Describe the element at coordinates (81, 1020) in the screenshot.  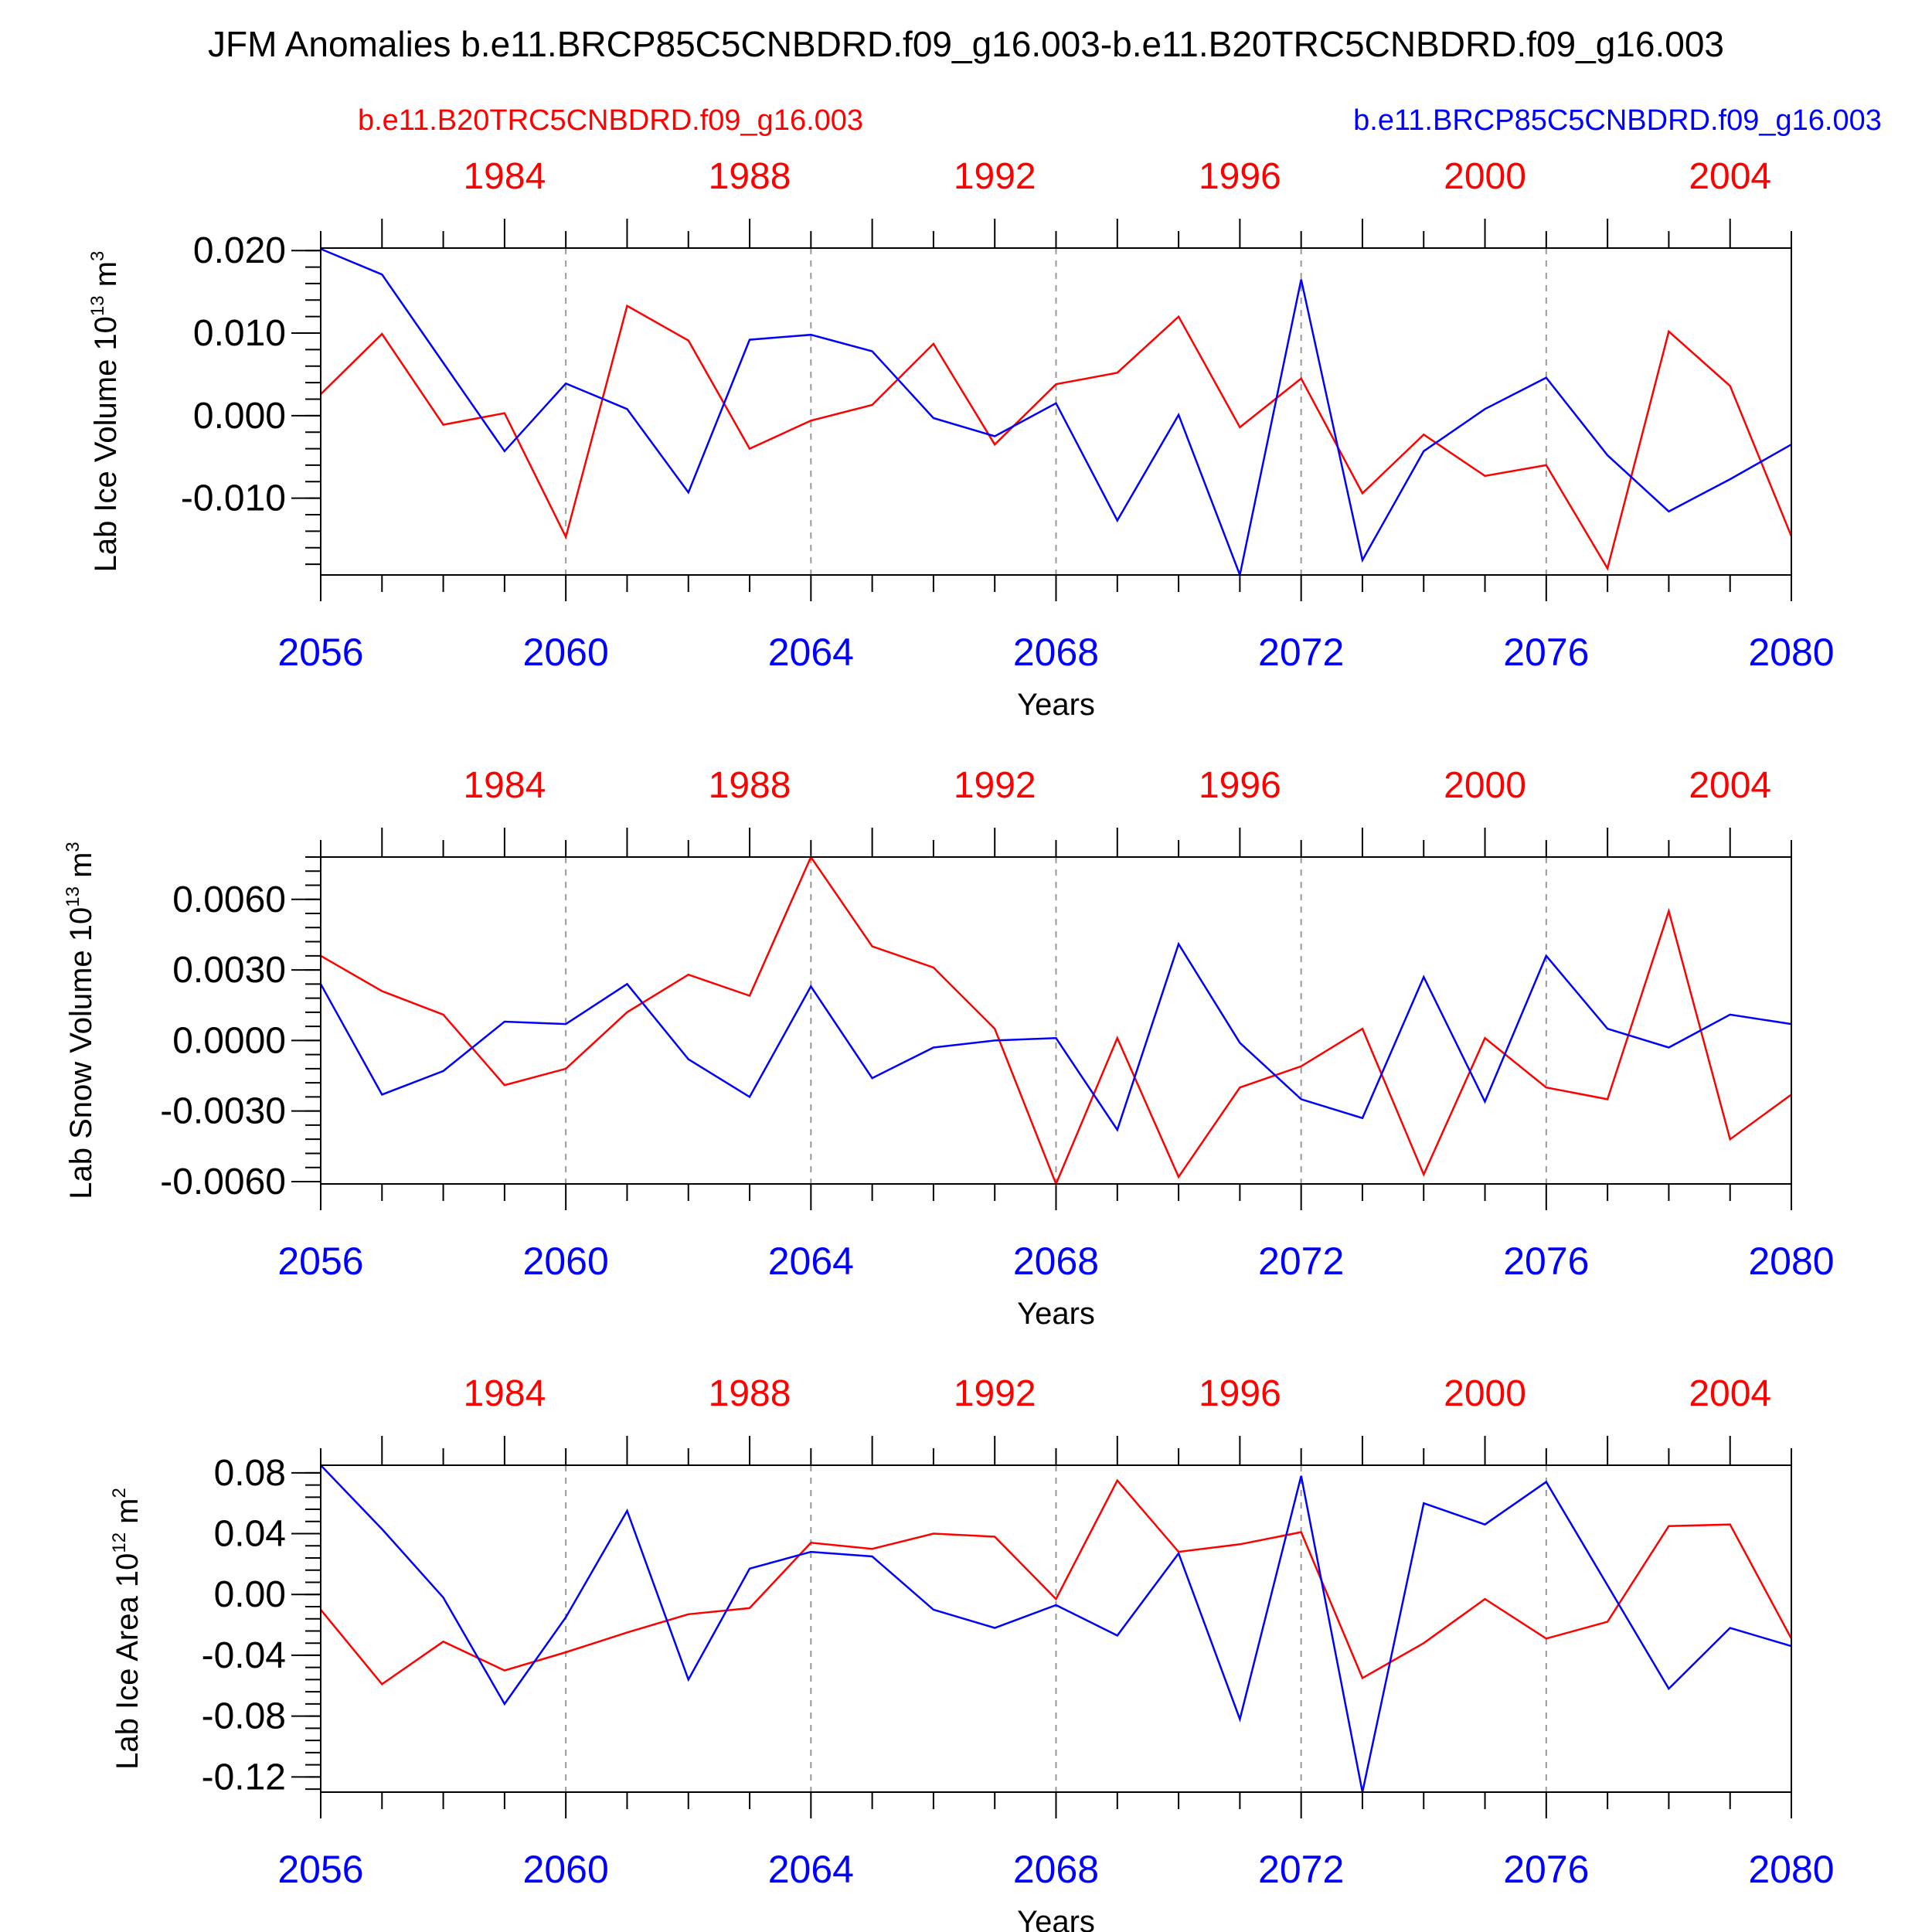
I see `y-axis-label: Lab Snow Volume 1013 m3` at that location.